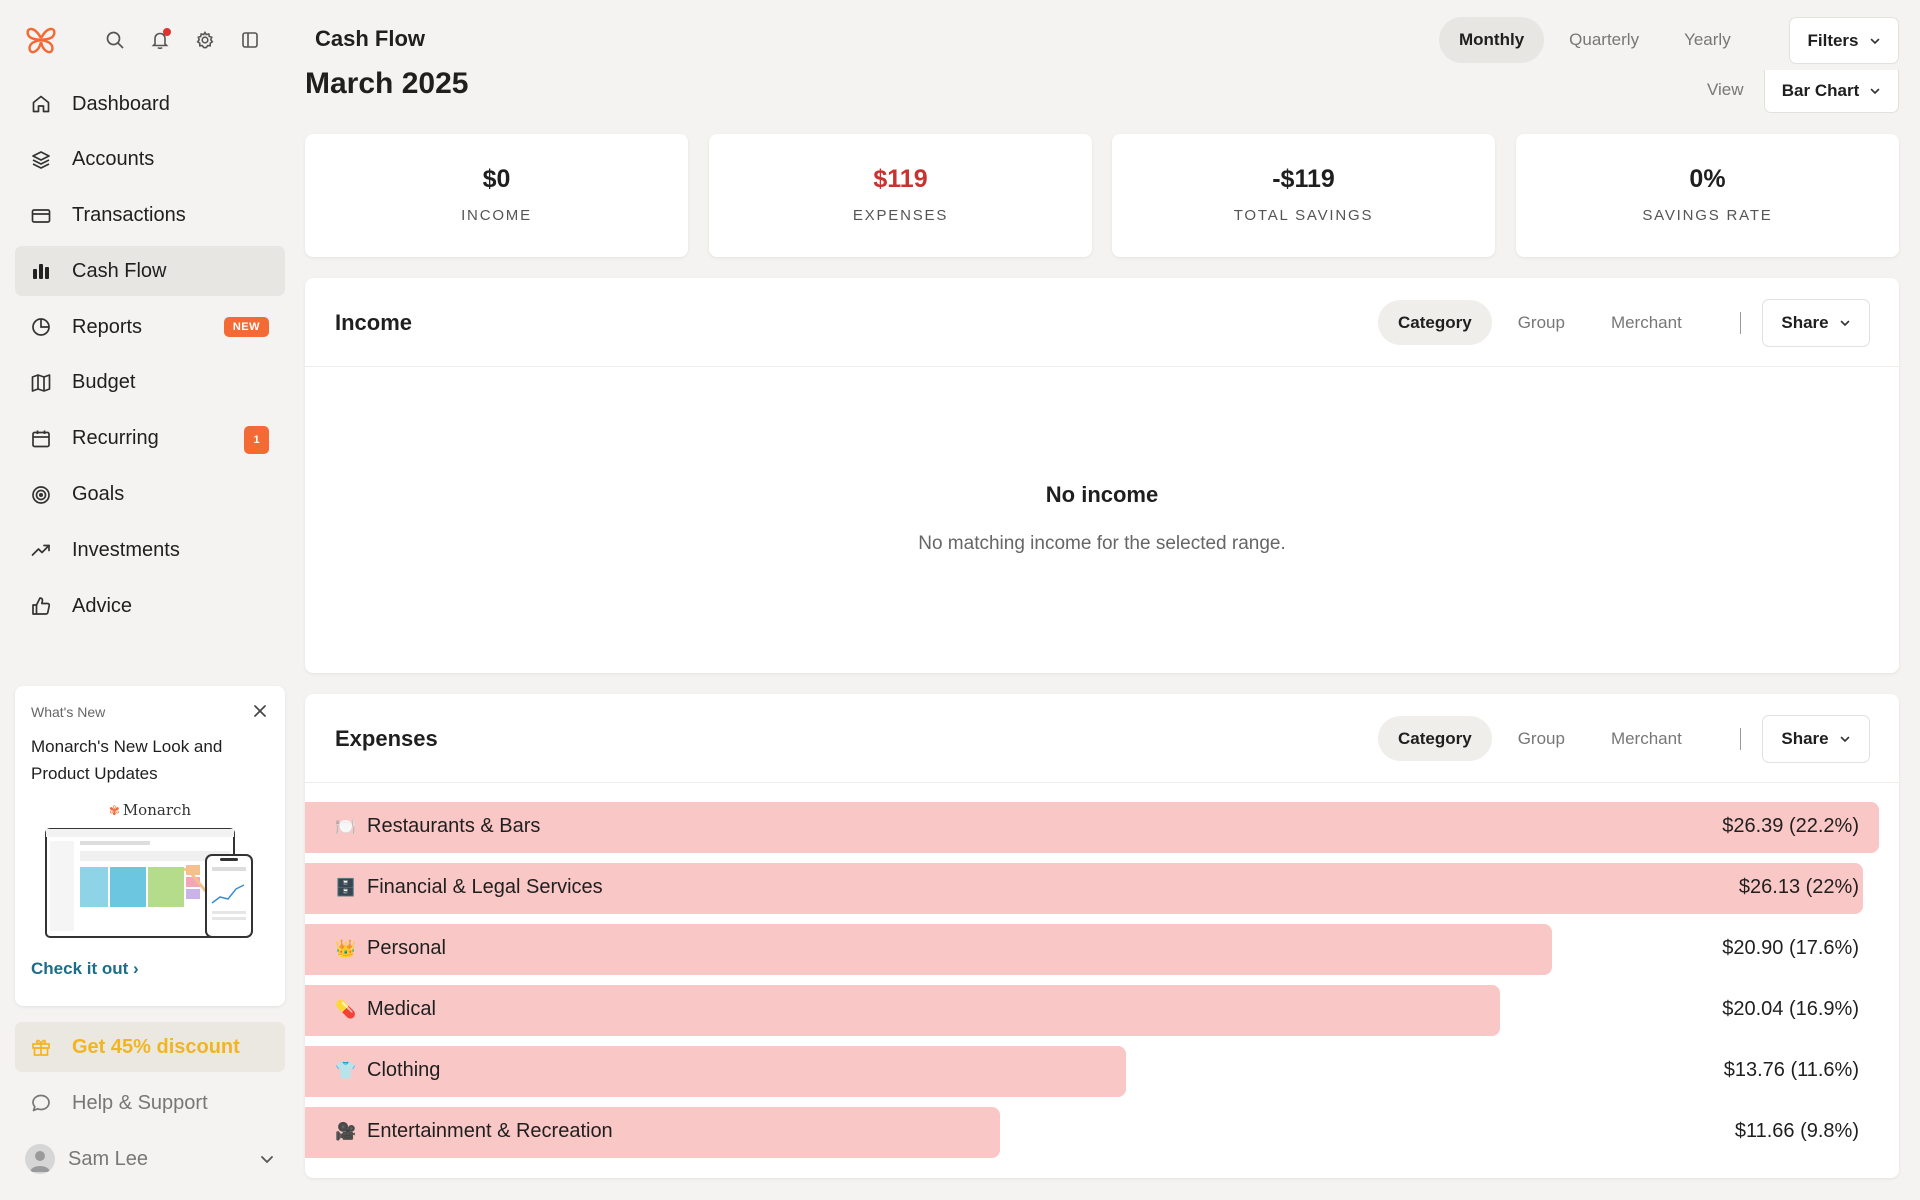  What do you see at coordinates (160, 40) in the screenshot?
I see `bell-icon` at bounding box center [160, 40].